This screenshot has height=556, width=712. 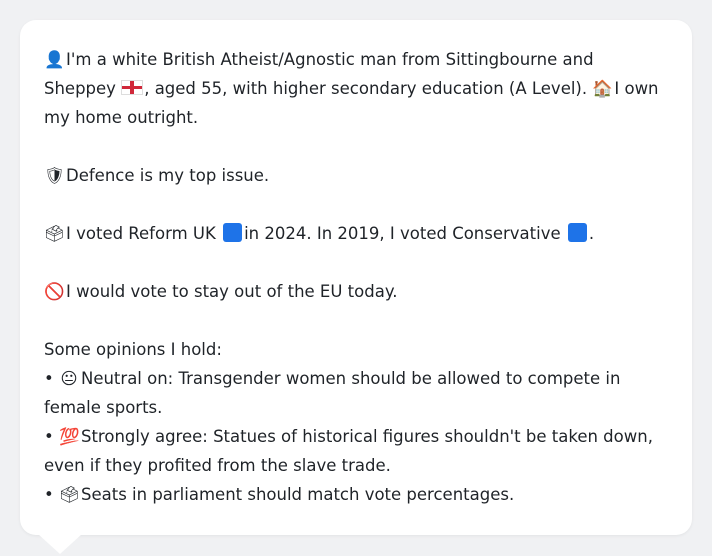 I want to click on reform-party-square-icon, so click(x=233, y=232).